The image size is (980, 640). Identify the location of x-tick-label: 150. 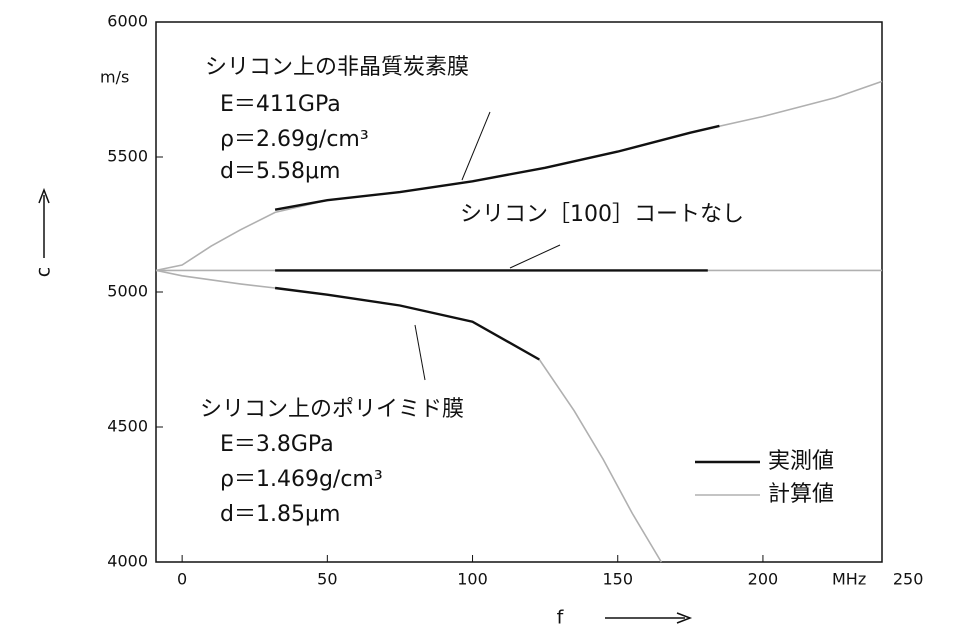
(617, 579).